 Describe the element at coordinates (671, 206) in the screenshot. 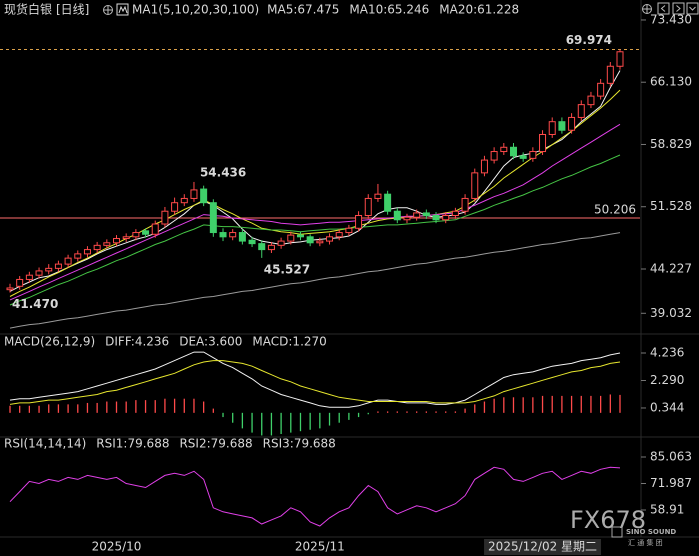

I see `y-tick-label: 51.528` at that location.